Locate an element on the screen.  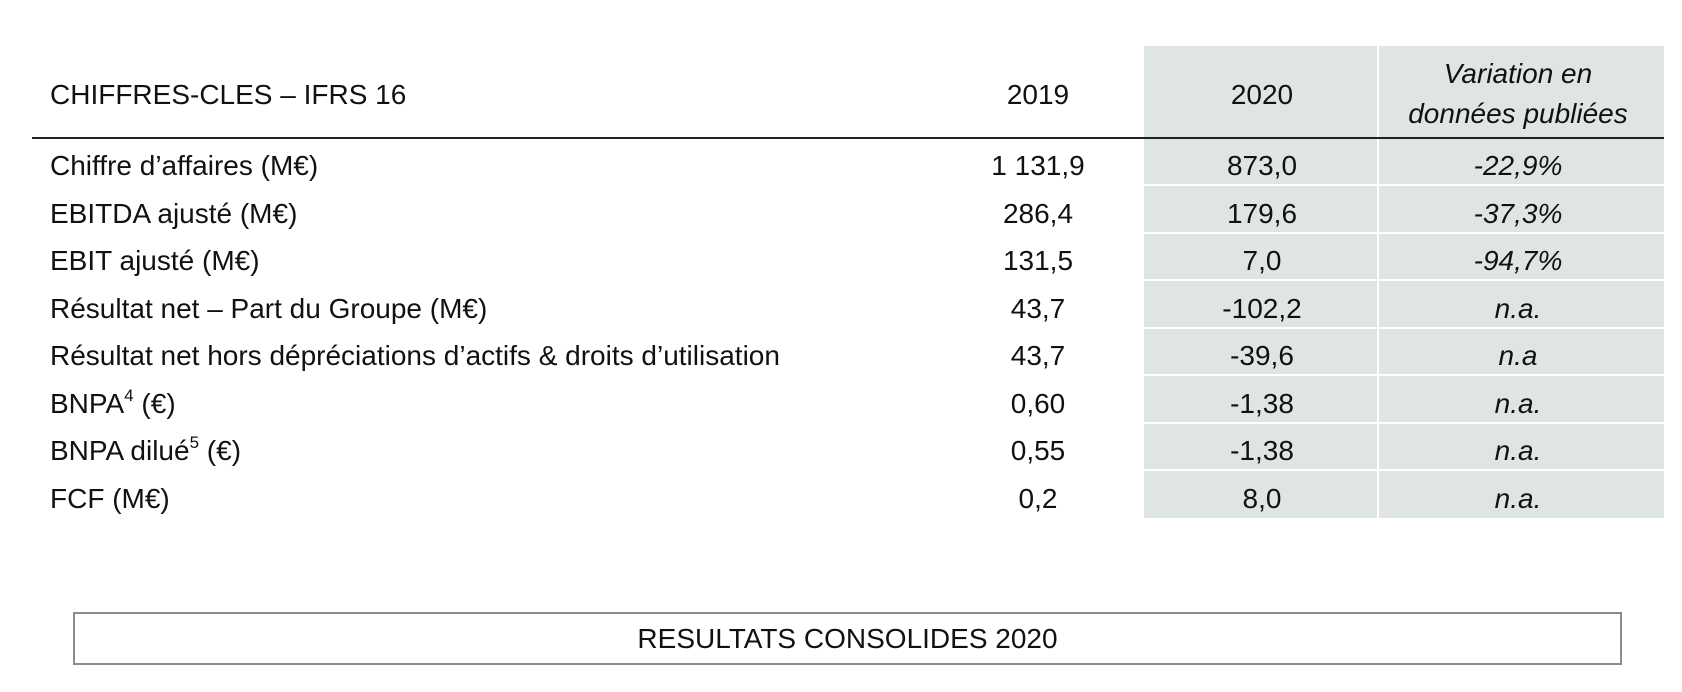
table-row: BNPA4 (€) 0,60 -1,38 n.a. is located at coordinates (841, 404).